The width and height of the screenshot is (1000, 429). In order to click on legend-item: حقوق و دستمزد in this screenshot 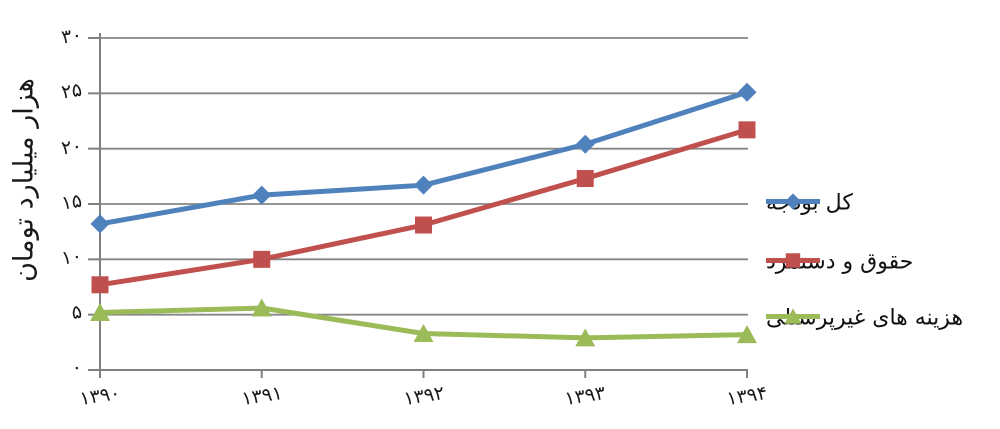, I will do `click(839, 261)`.